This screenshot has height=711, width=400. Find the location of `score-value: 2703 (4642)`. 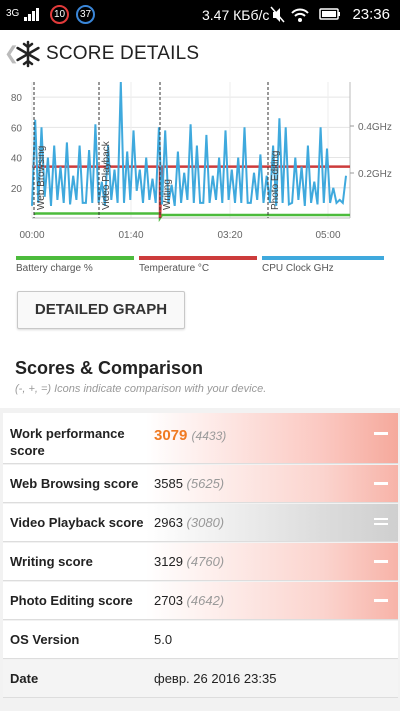

score-value: 2703 (4642) is located at coordinates (189, 600).